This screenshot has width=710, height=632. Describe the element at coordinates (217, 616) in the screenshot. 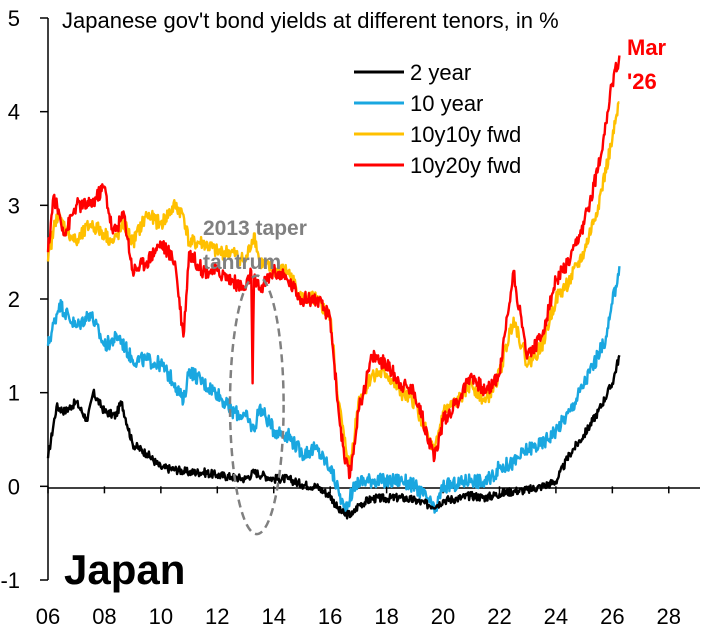

I see `x-tick-label: 12` at that location.